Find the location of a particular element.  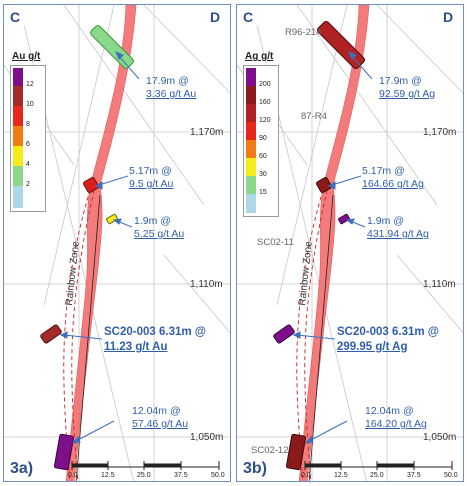

intercept-annotation: 12.04m @ 57.46 g/t Au is located at coordinates (160, 418).